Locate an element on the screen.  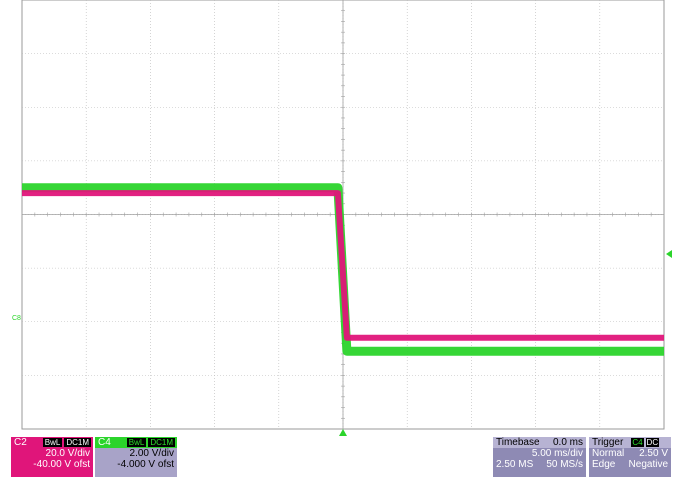
trigger-label: Trigger is located at coordinates (608, 442).